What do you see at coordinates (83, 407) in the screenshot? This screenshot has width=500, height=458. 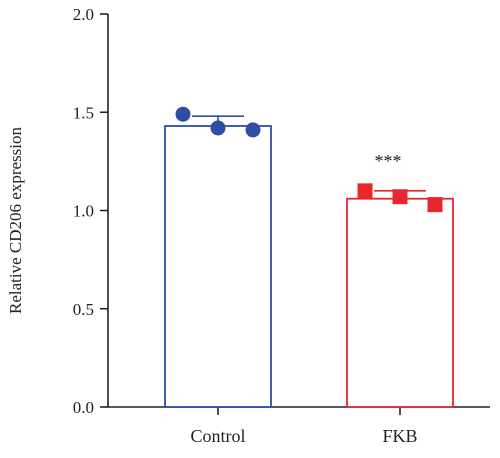 I see `y-tick-label: 0.0` at bounding box center [83, 407].